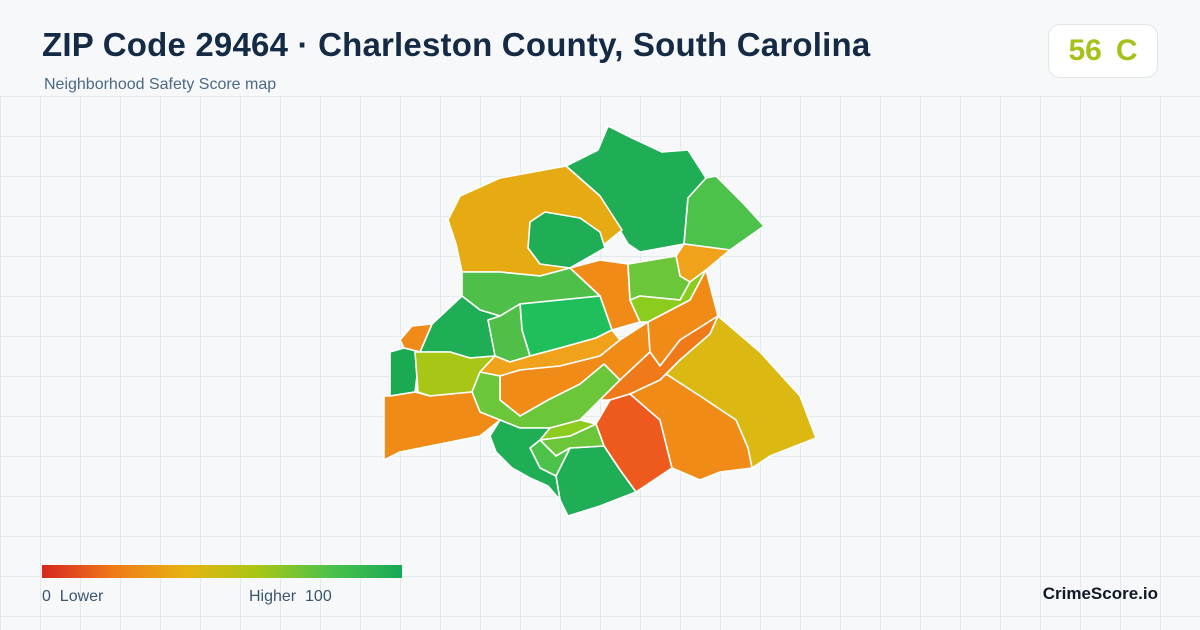  What do you see at coordinates (724, 213) in the screenshot?
I see `region-northeast` at bounding box center [724, 213].